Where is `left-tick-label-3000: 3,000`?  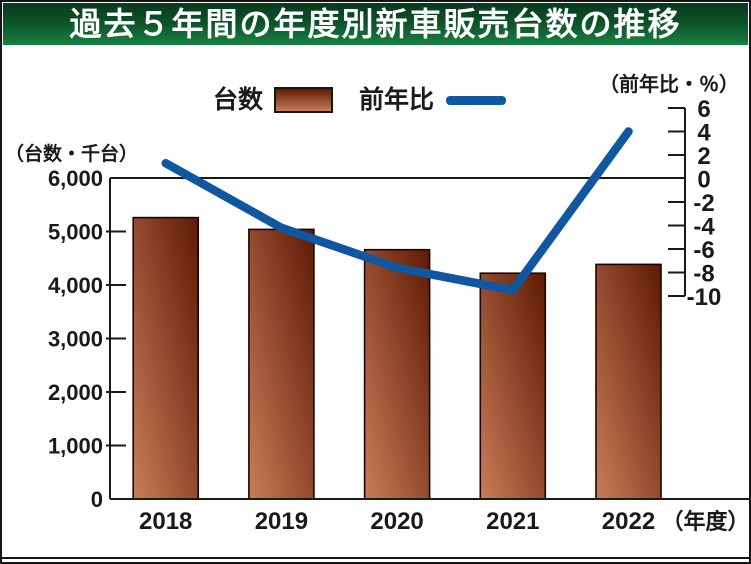
left-tick-label-3000: 3,000 is located at coordinates (75, 339).